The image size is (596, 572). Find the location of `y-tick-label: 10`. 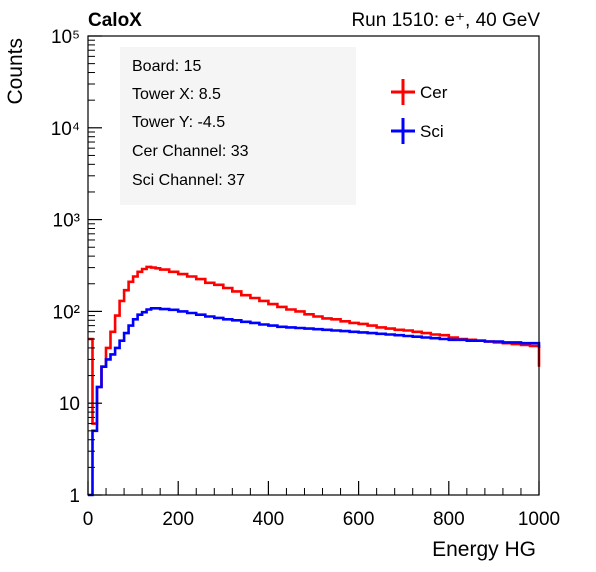

y-tick-label: 10 is located at coordinates (69, 404).